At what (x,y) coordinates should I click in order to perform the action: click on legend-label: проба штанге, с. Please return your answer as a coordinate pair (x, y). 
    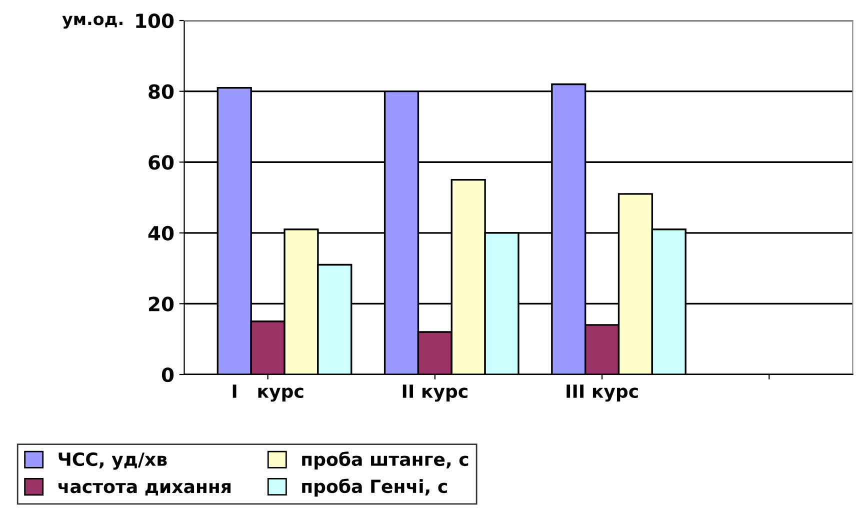
    Looking at the image, I should click on (385, 461).